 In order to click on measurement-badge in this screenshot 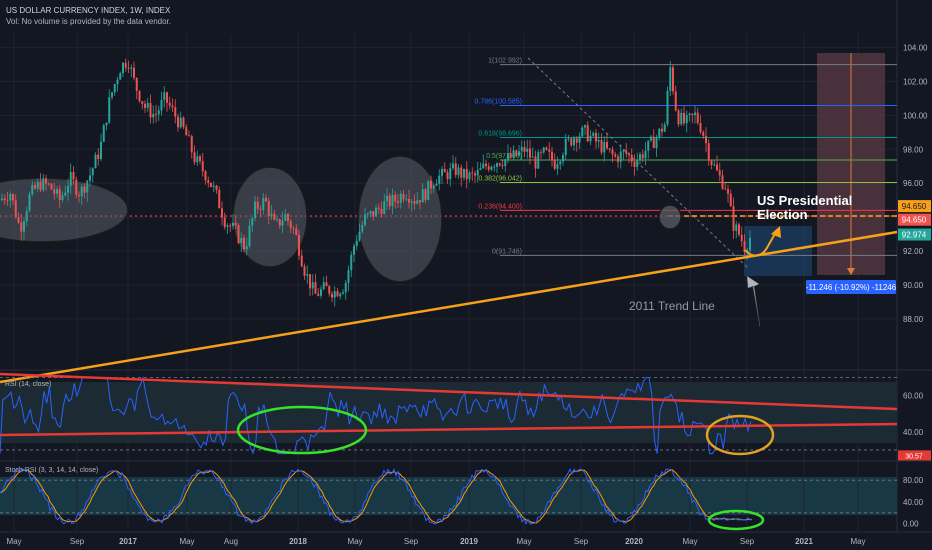, I will do `click(851, 287)`.